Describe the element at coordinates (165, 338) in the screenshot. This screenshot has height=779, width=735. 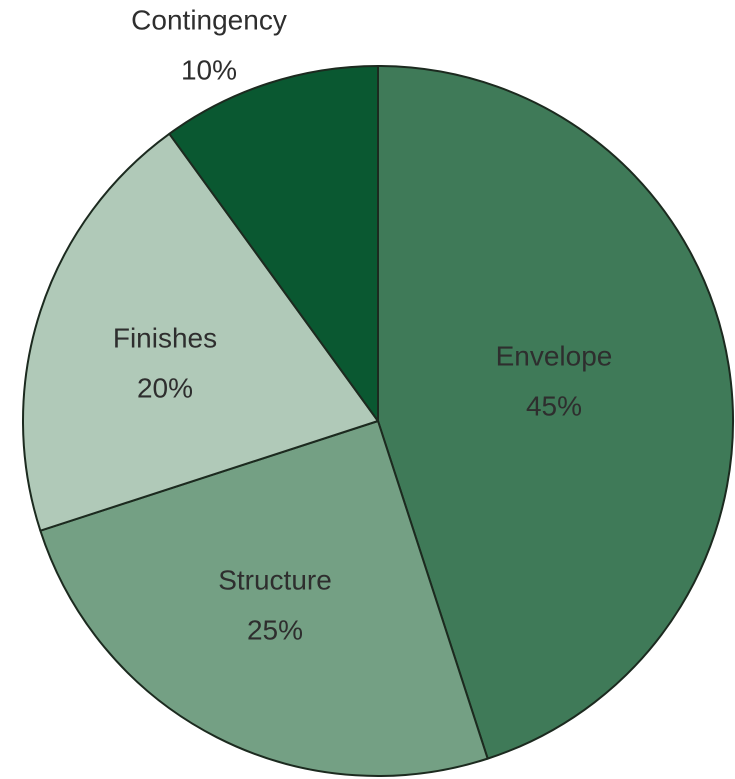
I see `slice-label-finishes: Finishes` at that location.